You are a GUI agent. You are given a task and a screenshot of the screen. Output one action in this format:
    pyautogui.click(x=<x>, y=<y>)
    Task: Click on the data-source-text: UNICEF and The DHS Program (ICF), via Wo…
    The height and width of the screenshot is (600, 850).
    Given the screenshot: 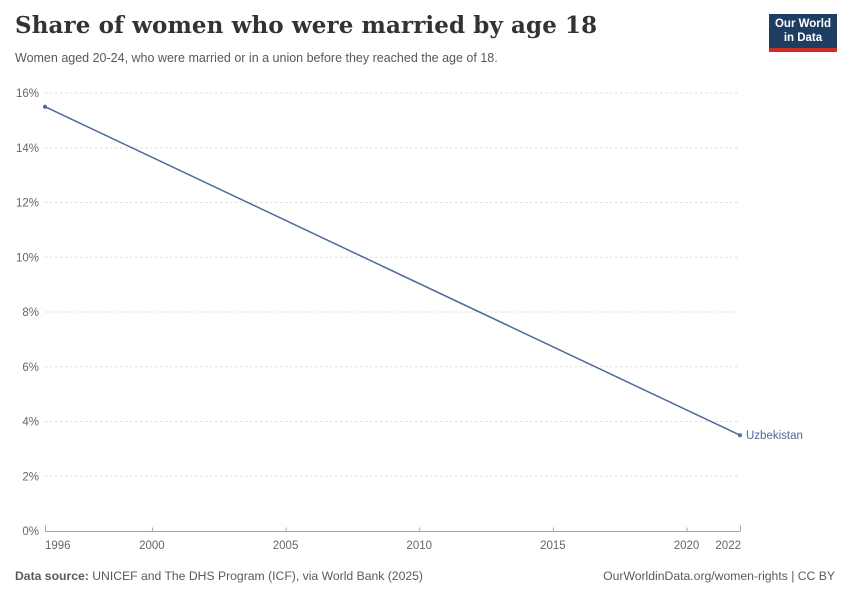 What is the action you would take?
    pyautogui.click(x=255, y=576)
    